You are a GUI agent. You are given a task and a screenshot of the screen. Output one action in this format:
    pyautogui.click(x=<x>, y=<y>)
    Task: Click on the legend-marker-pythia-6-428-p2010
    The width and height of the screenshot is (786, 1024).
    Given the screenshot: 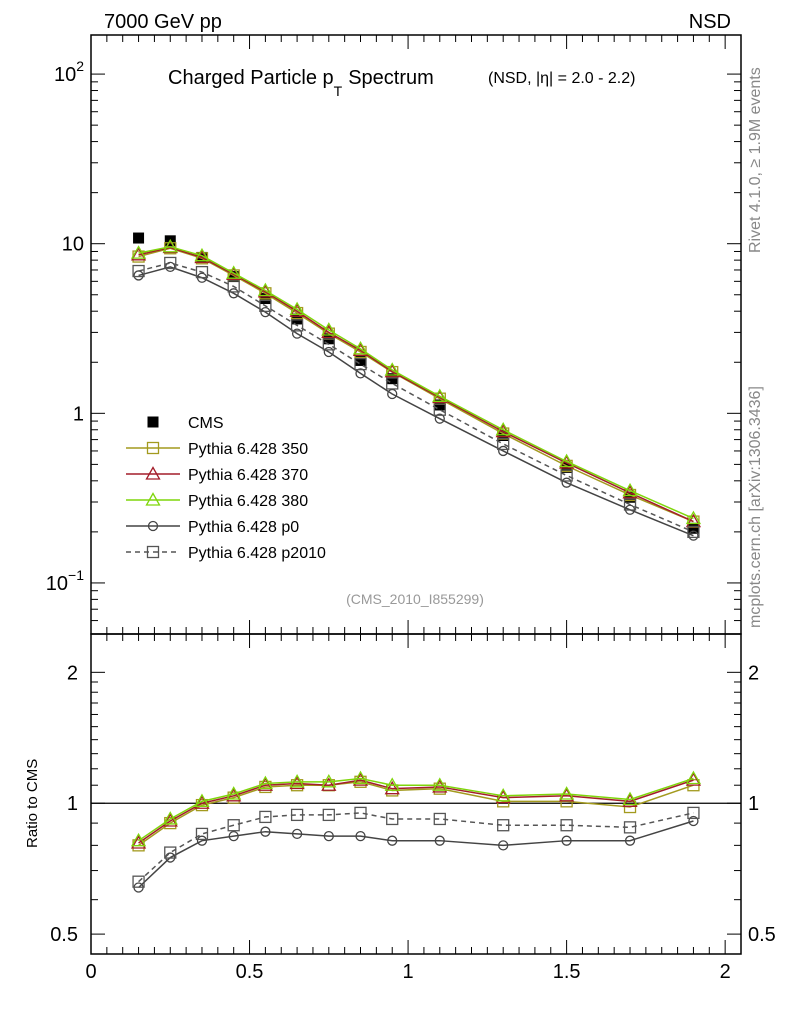 What is the action you would take?
    pyautogui.click(x=153, y=552)
    